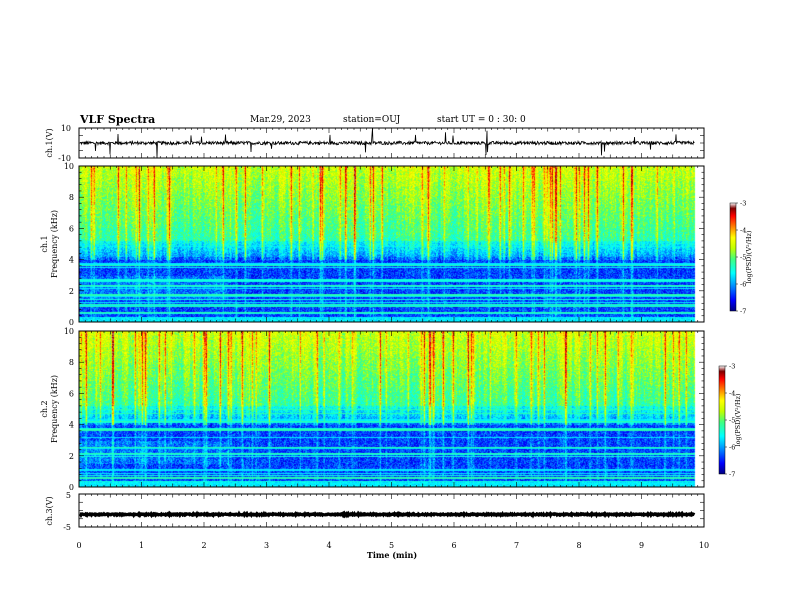  I want to click on x-tick-label: 7, so click(516, 545).